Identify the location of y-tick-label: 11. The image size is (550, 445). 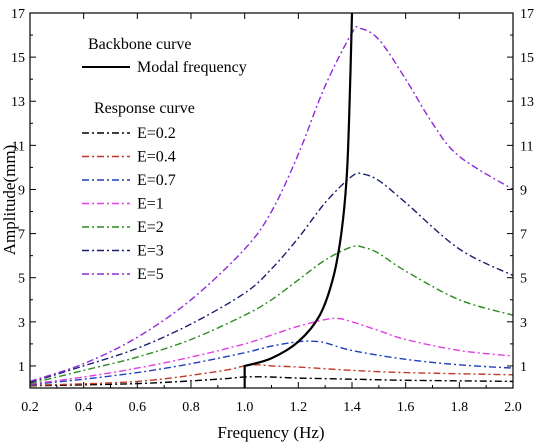
(18, 146).